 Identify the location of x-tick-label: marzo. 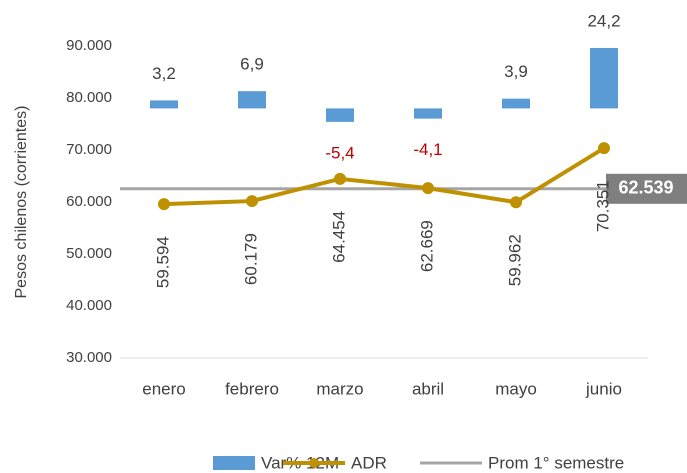
(339, 388).